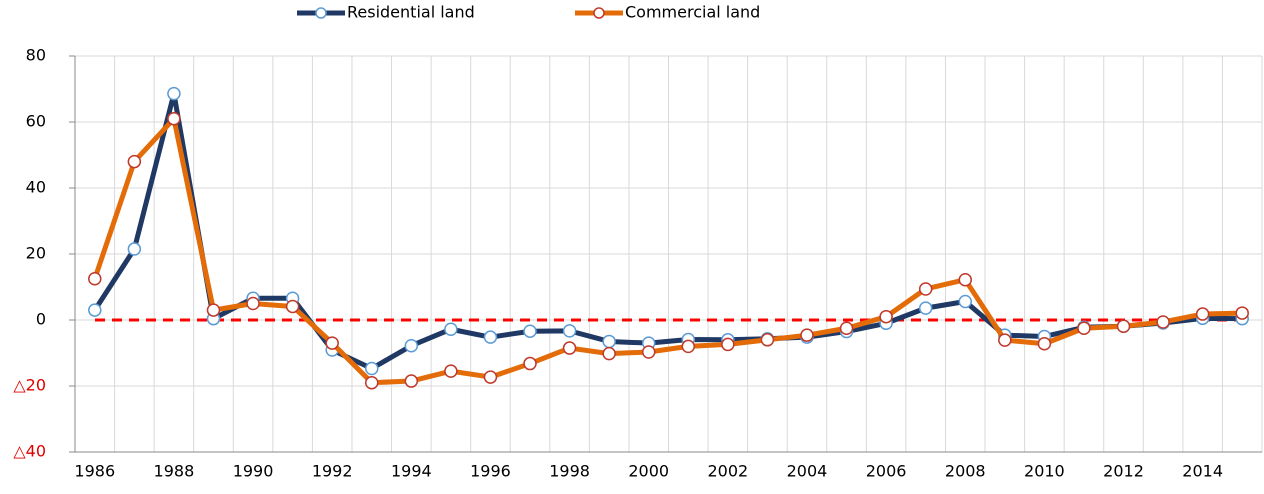 The height and width of the screenshot is (494, 1264). I want to click on legend-label: Residential land, so click(411, 12).